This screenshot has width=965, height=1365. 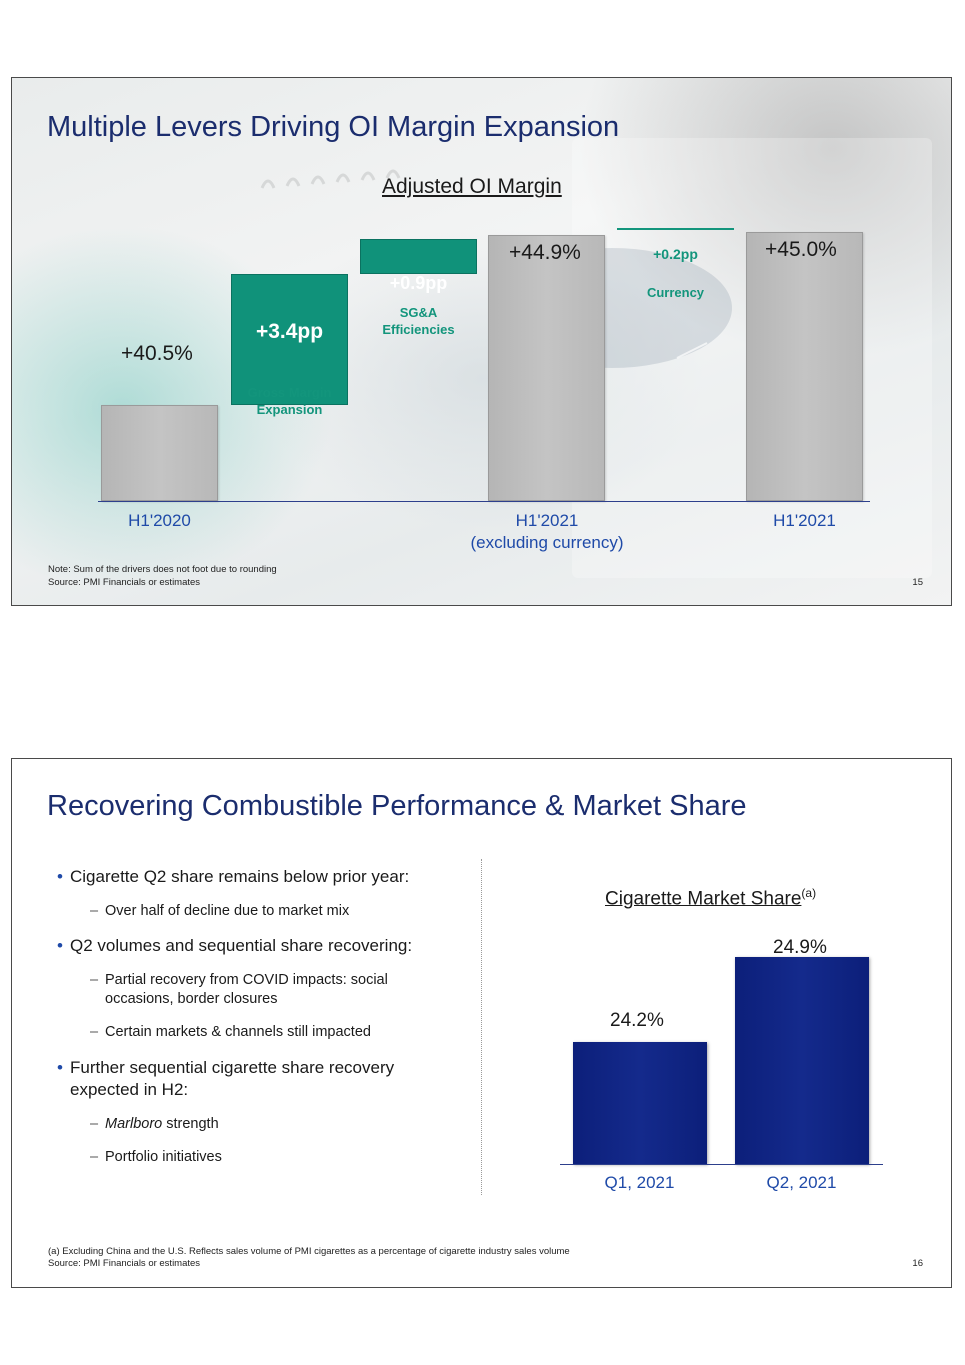 I want to click on x-label-line: H1'2021, so click(x=547, y=520).